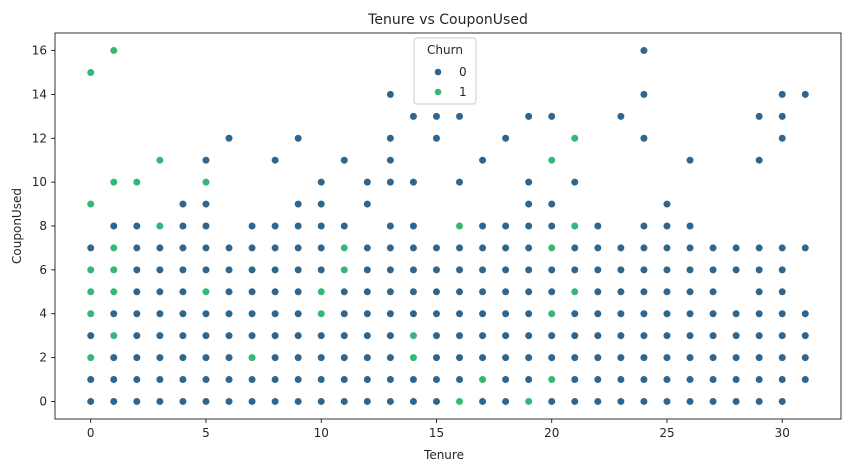 This screenshot has height=470, width=842. I want to click on y-axis: 0 2 4 6 8 10 12 14 16, so click(43, 226).